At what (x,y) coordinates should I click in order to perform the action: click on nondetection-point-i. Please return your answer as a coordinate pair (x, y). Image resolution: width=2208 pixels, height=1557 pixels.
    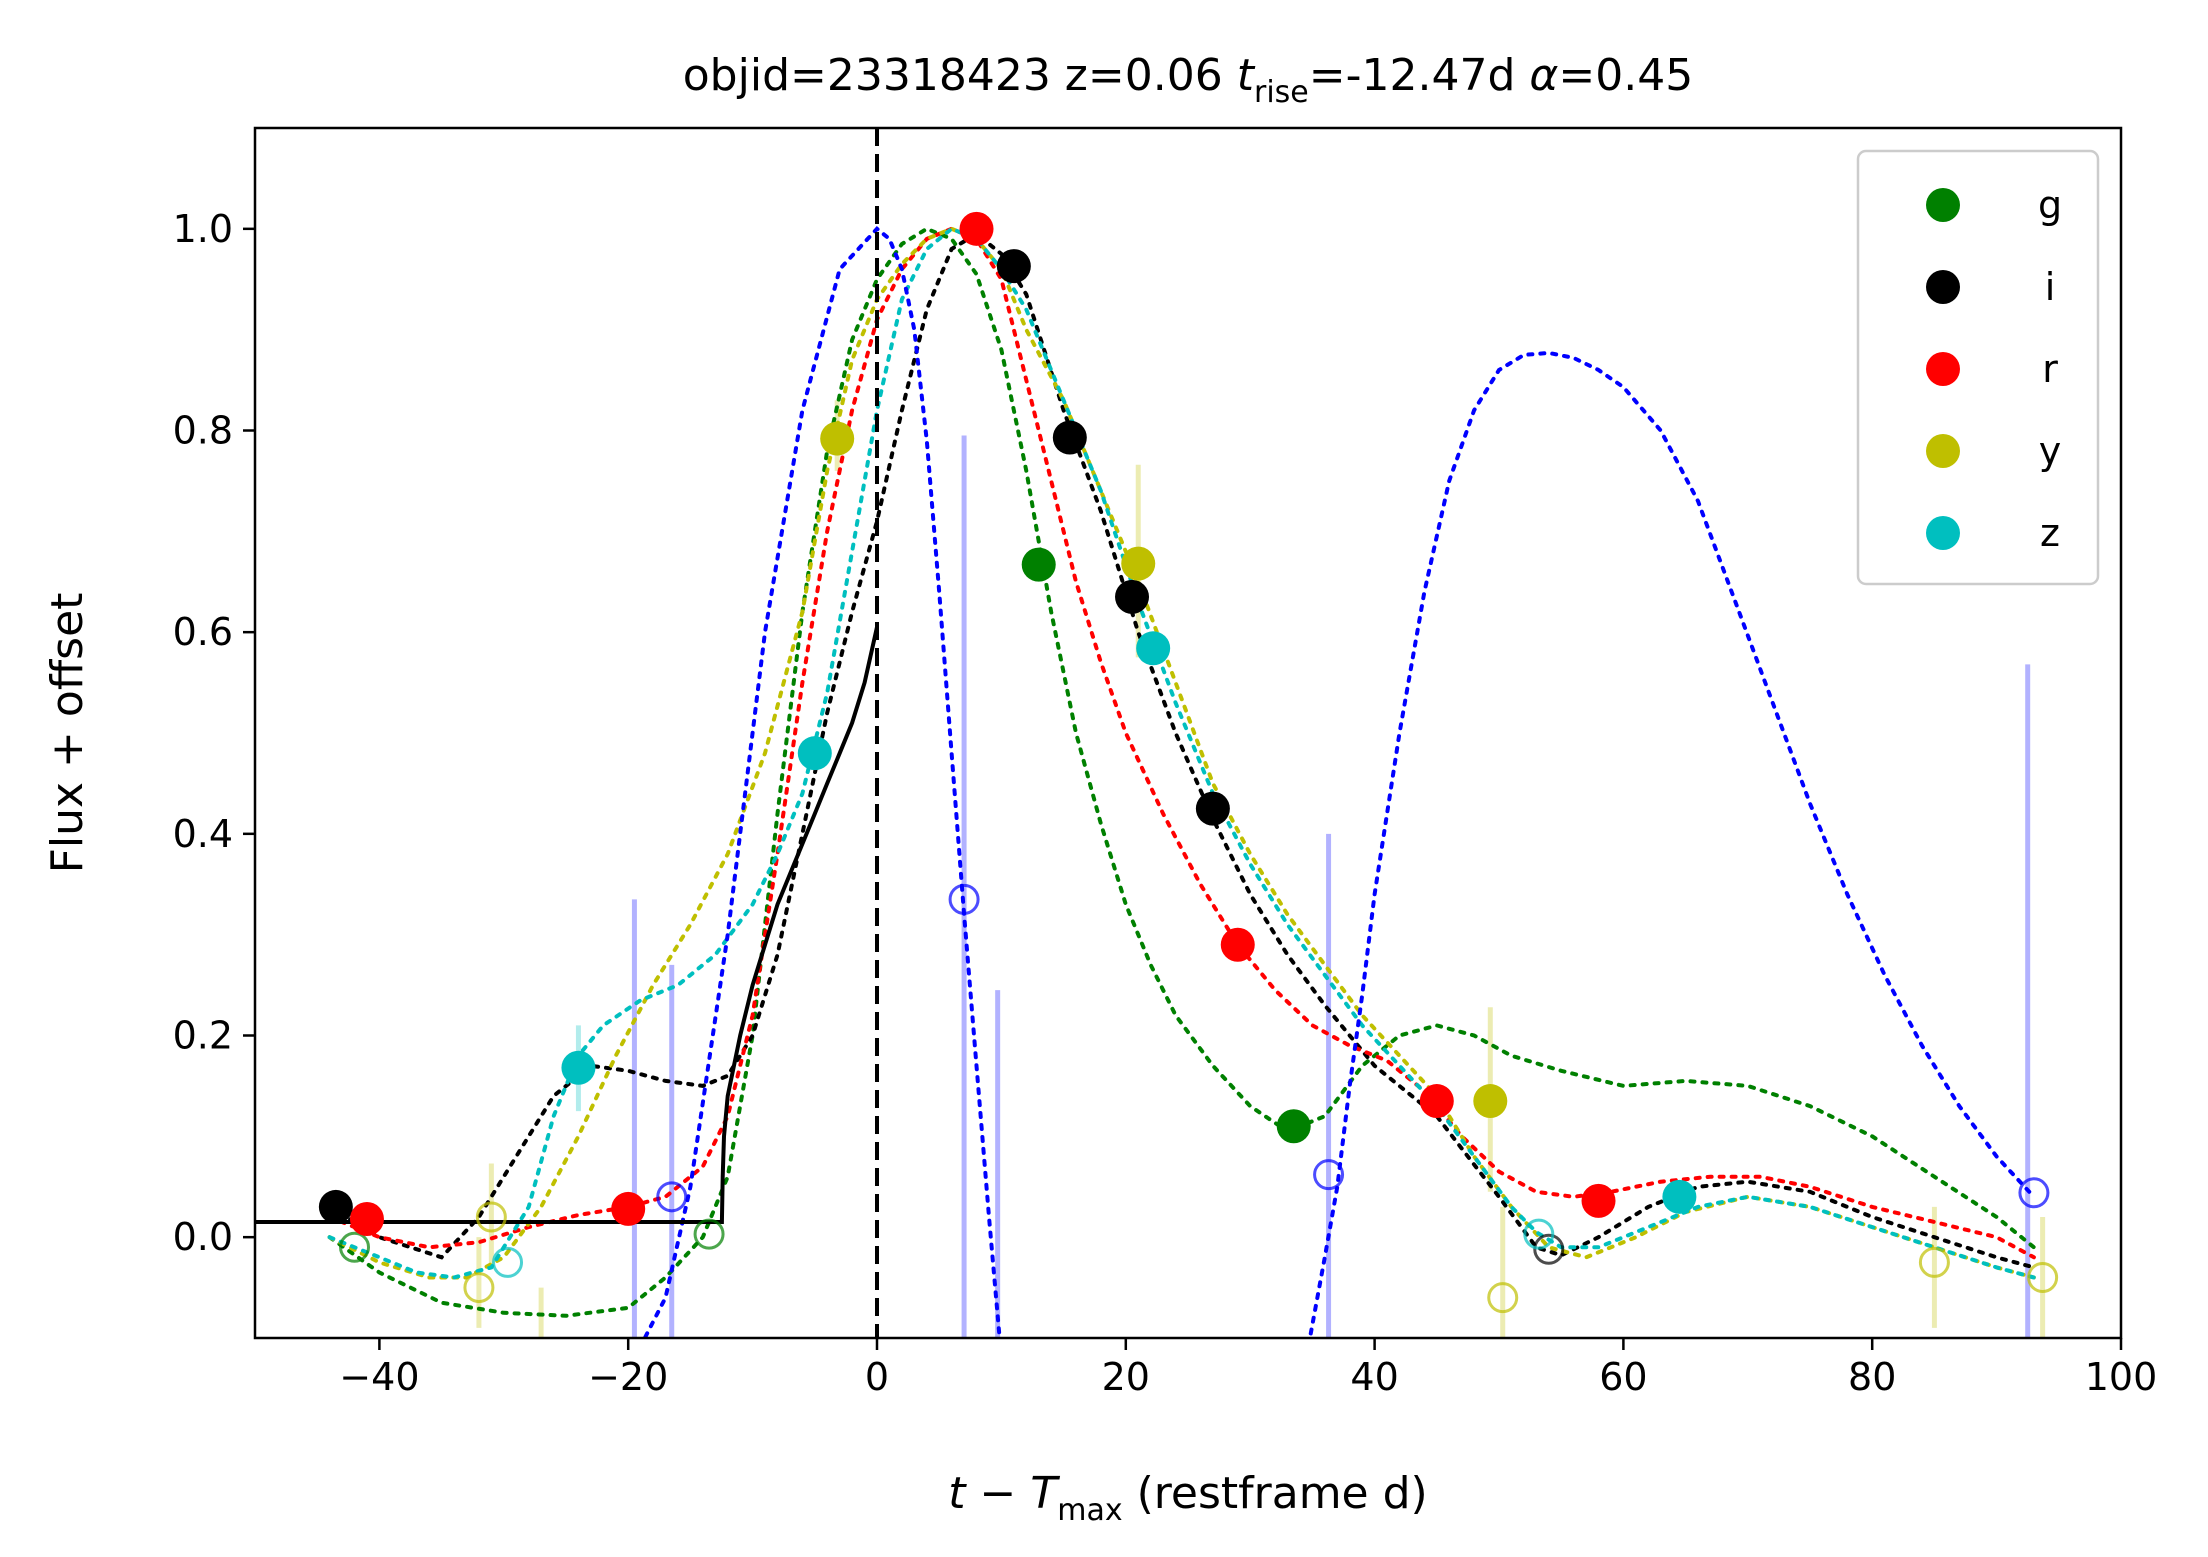
    Looking at the image, I should click on (1549, 1249).